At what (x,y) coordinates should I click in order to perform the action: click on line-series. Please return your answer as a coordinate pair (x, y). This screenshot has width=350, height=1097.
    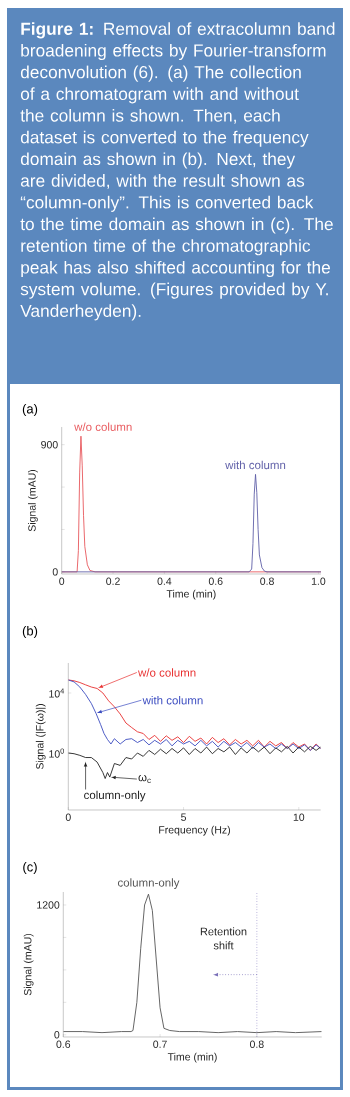
    Looking at the image, I should click on (194, 715).